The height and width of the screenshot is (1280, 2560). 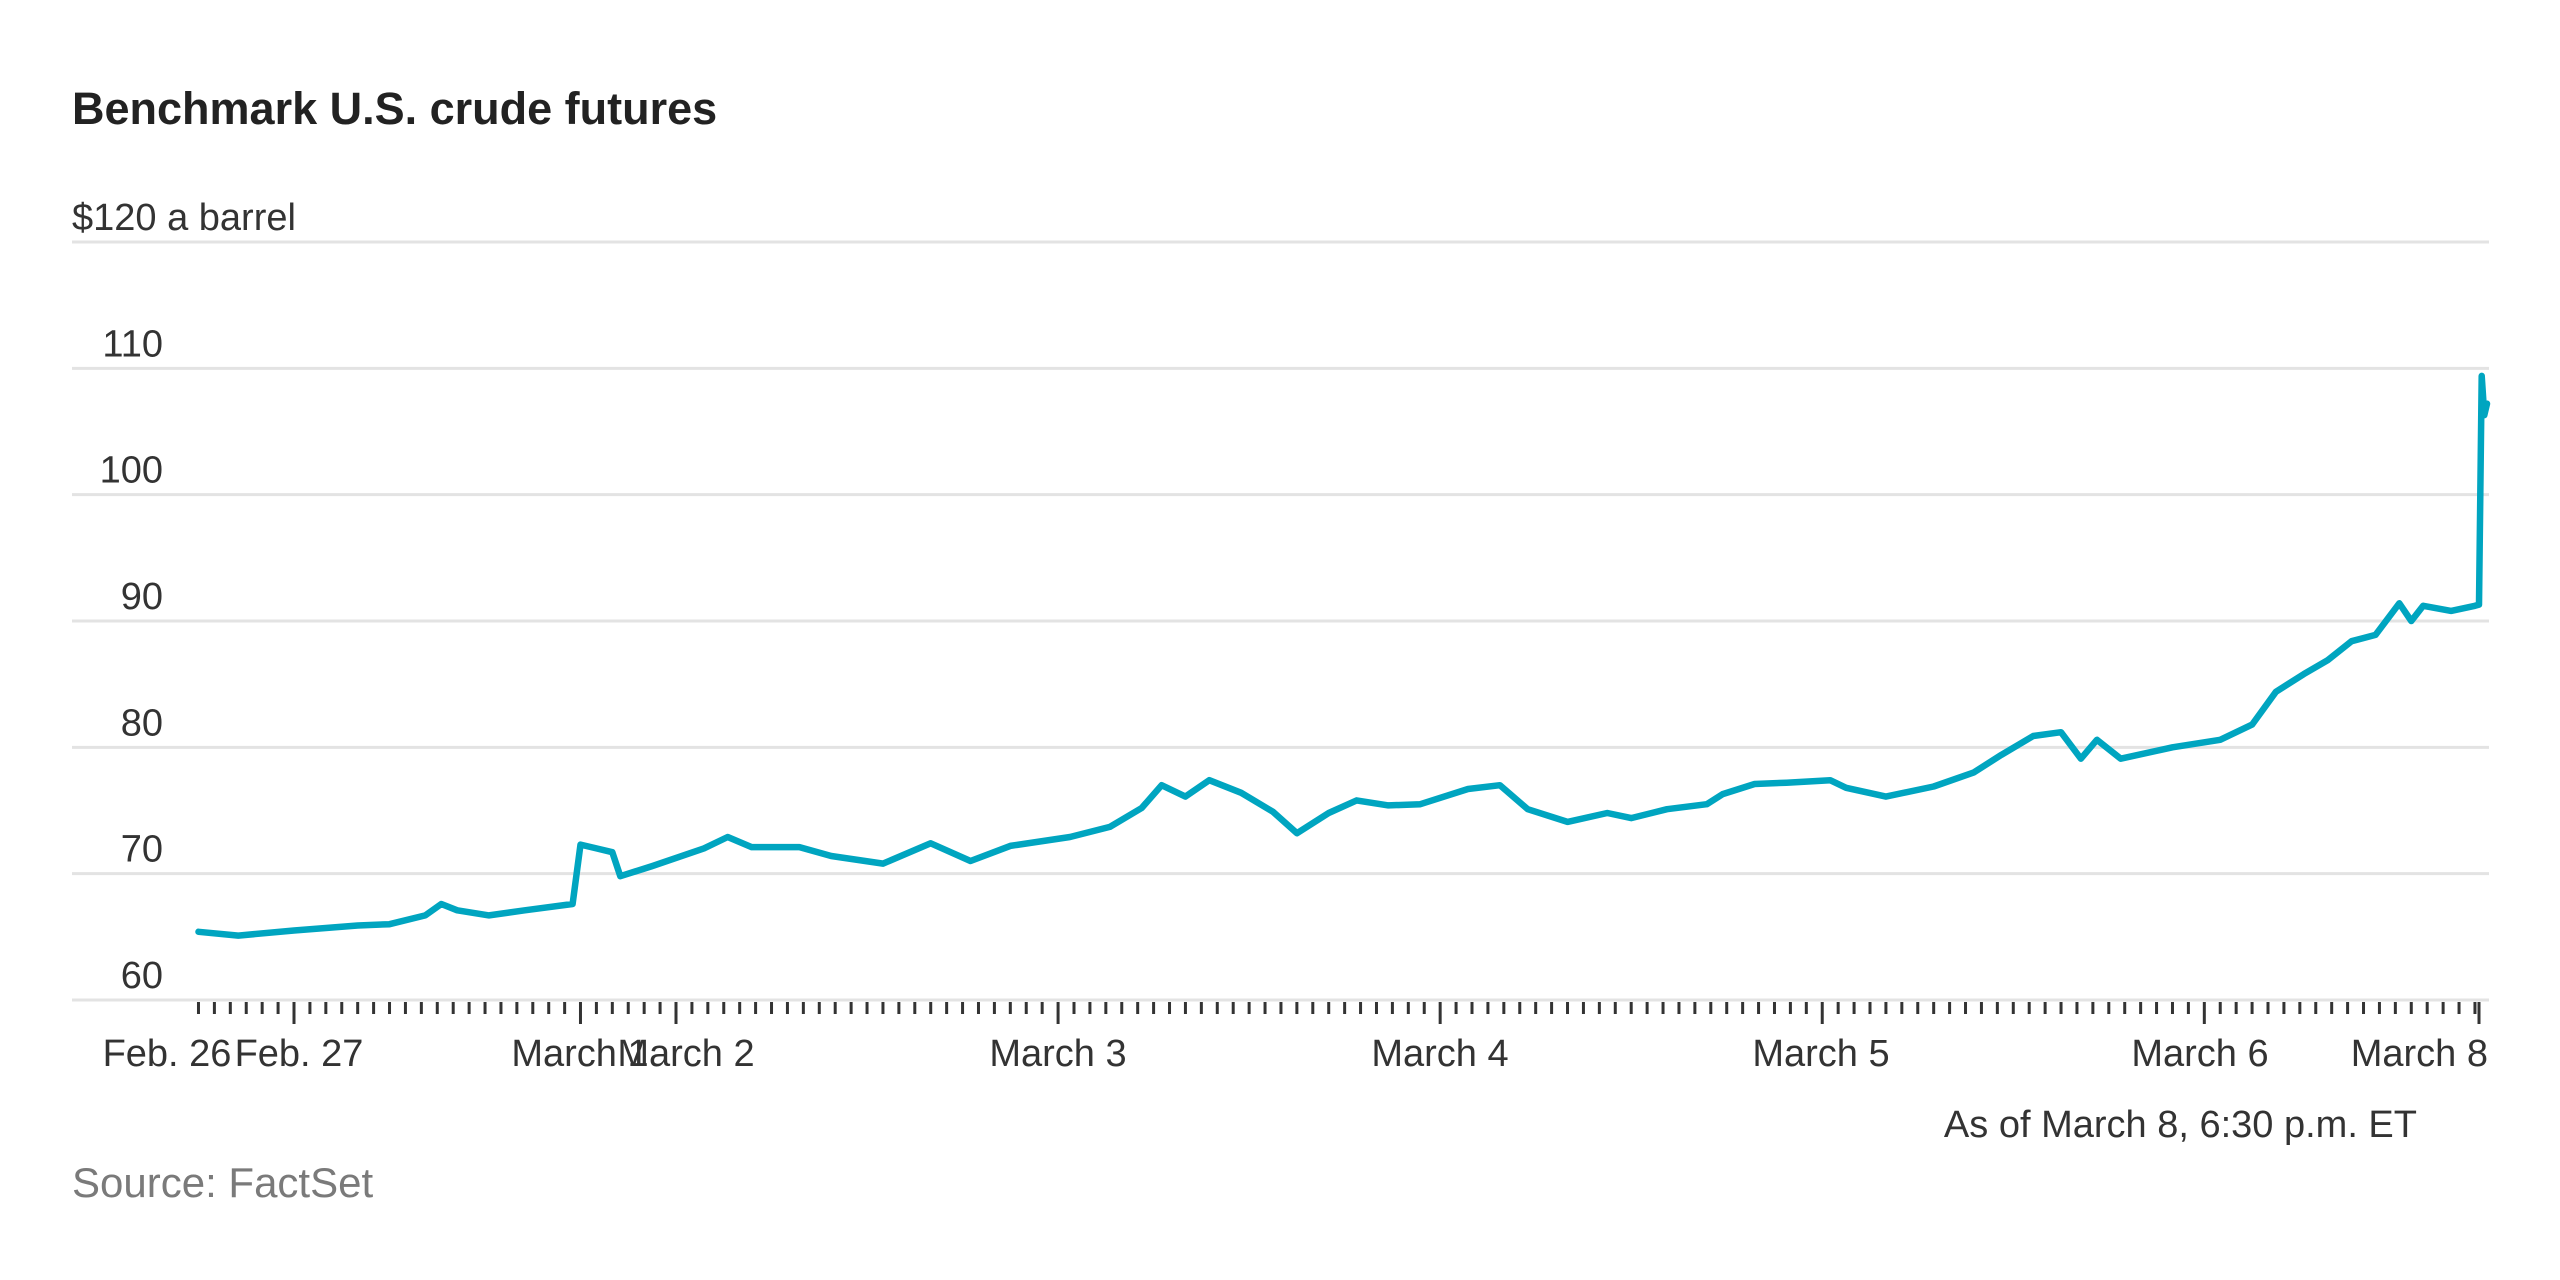 What do you see at coordinates (2180, 1125) in the screenshot?
I see `as-of-note: As of March 8, 6:30 p.m. ET` at bounding box center [2180, 1125].